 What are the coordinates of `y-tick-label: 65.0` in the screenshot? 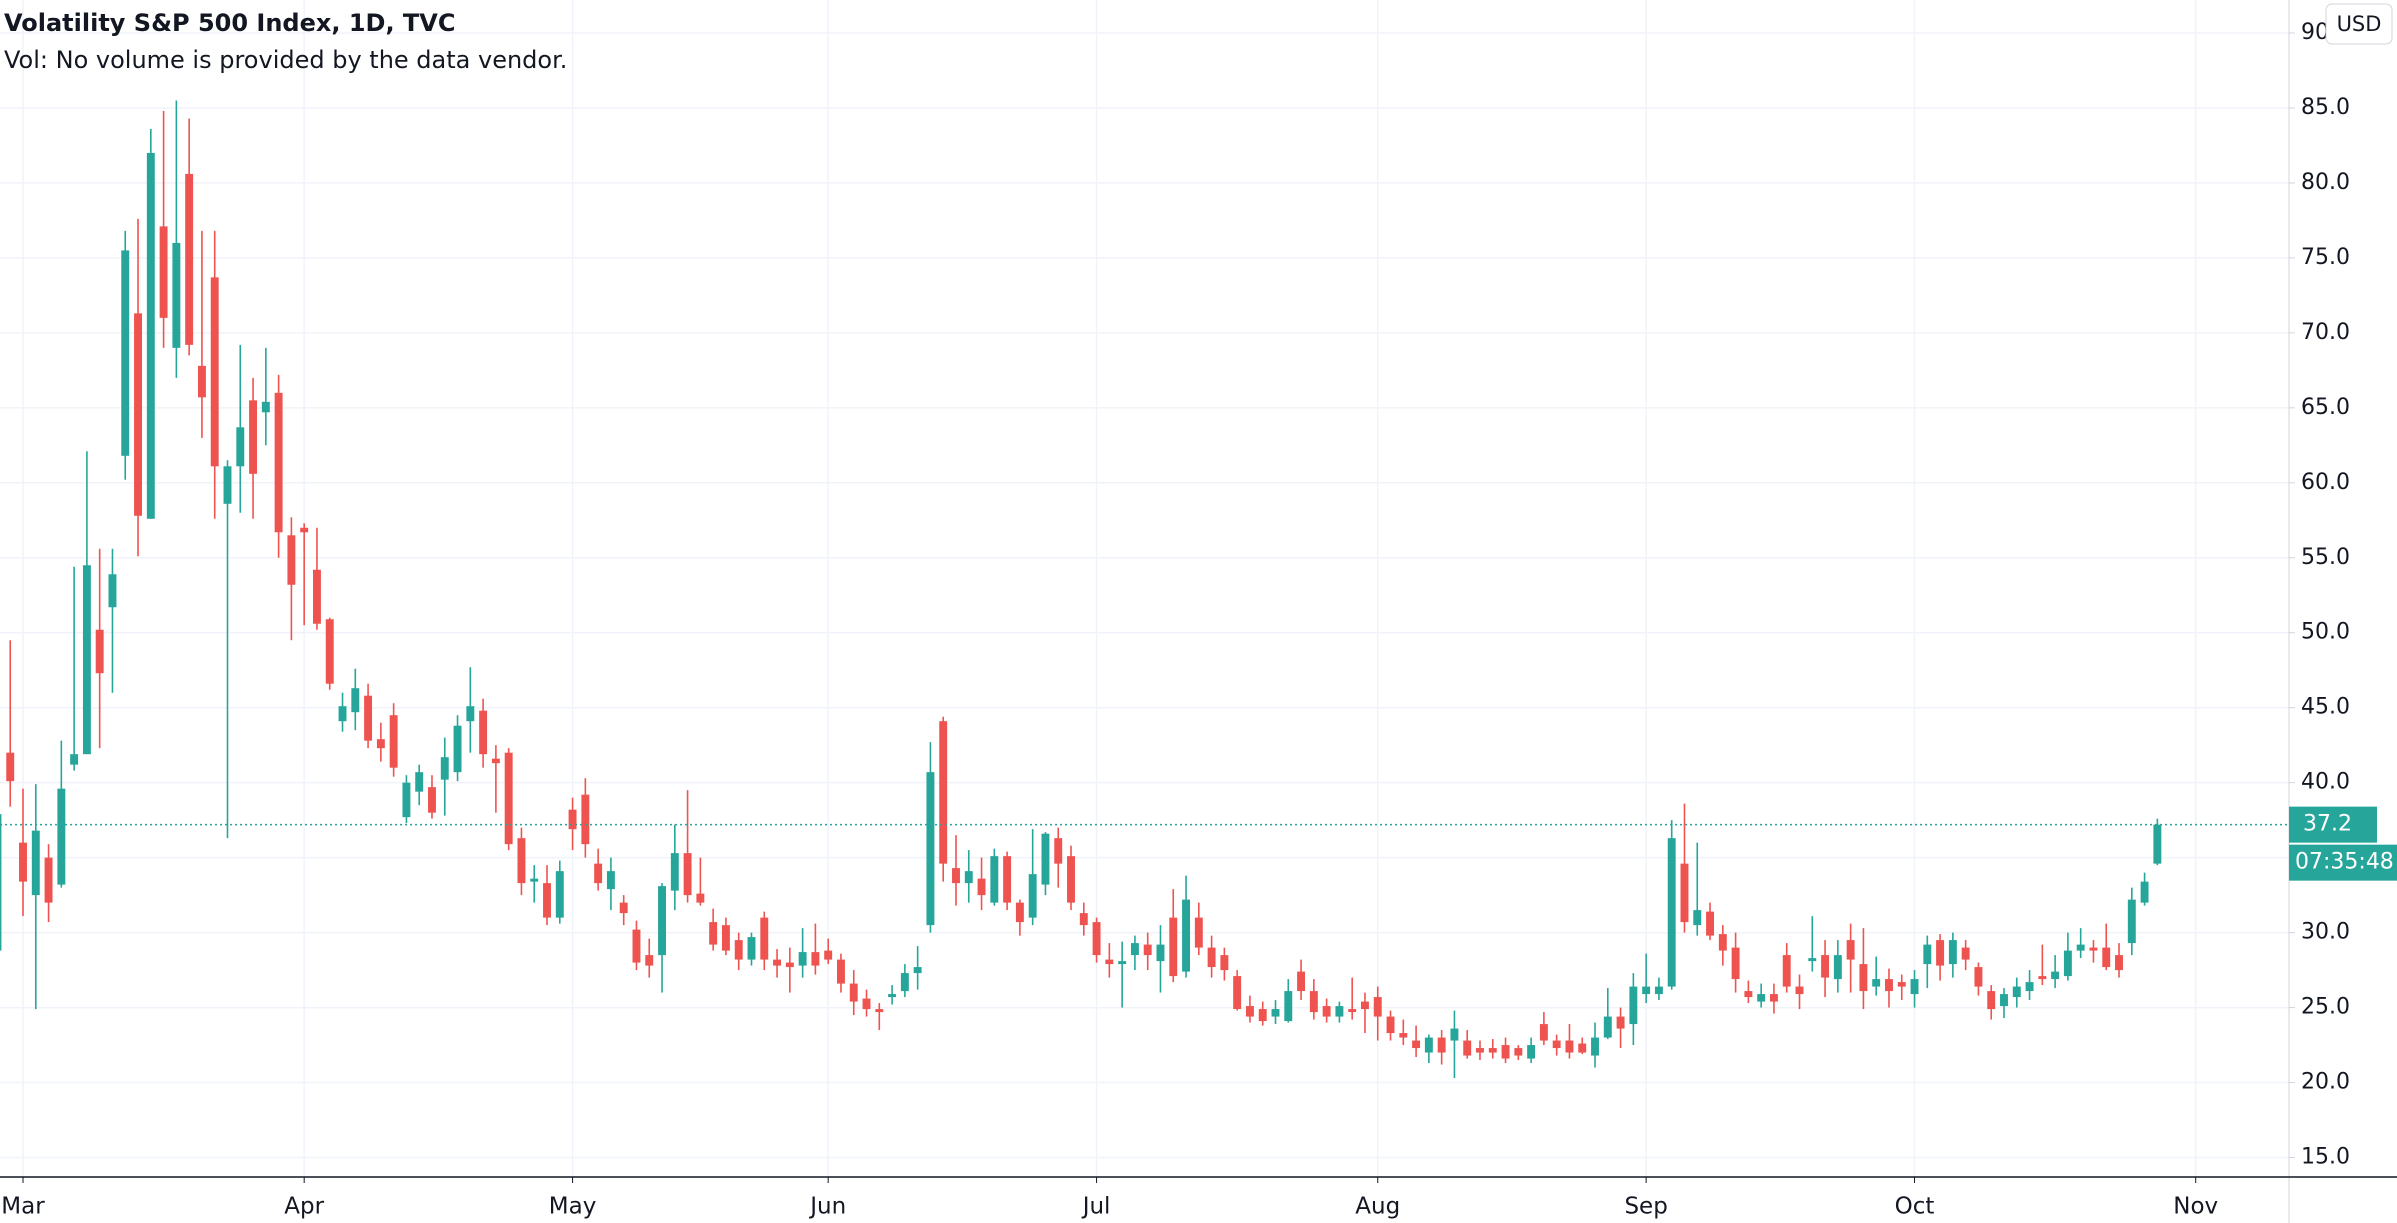 It's located at (2325, 407).